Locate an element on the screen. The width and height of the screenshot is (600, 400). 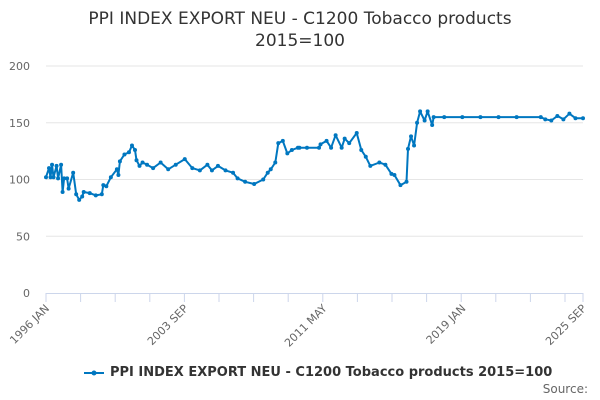
legend-line-marker-icon is located at coordinates (94, 372).